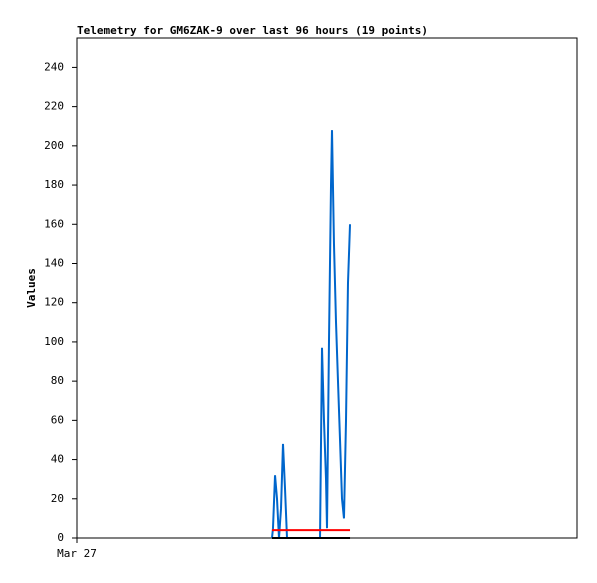  Describe the element at coordinates (54, 184) in the screenshot. I see `y-tick-label: 180` at that location.